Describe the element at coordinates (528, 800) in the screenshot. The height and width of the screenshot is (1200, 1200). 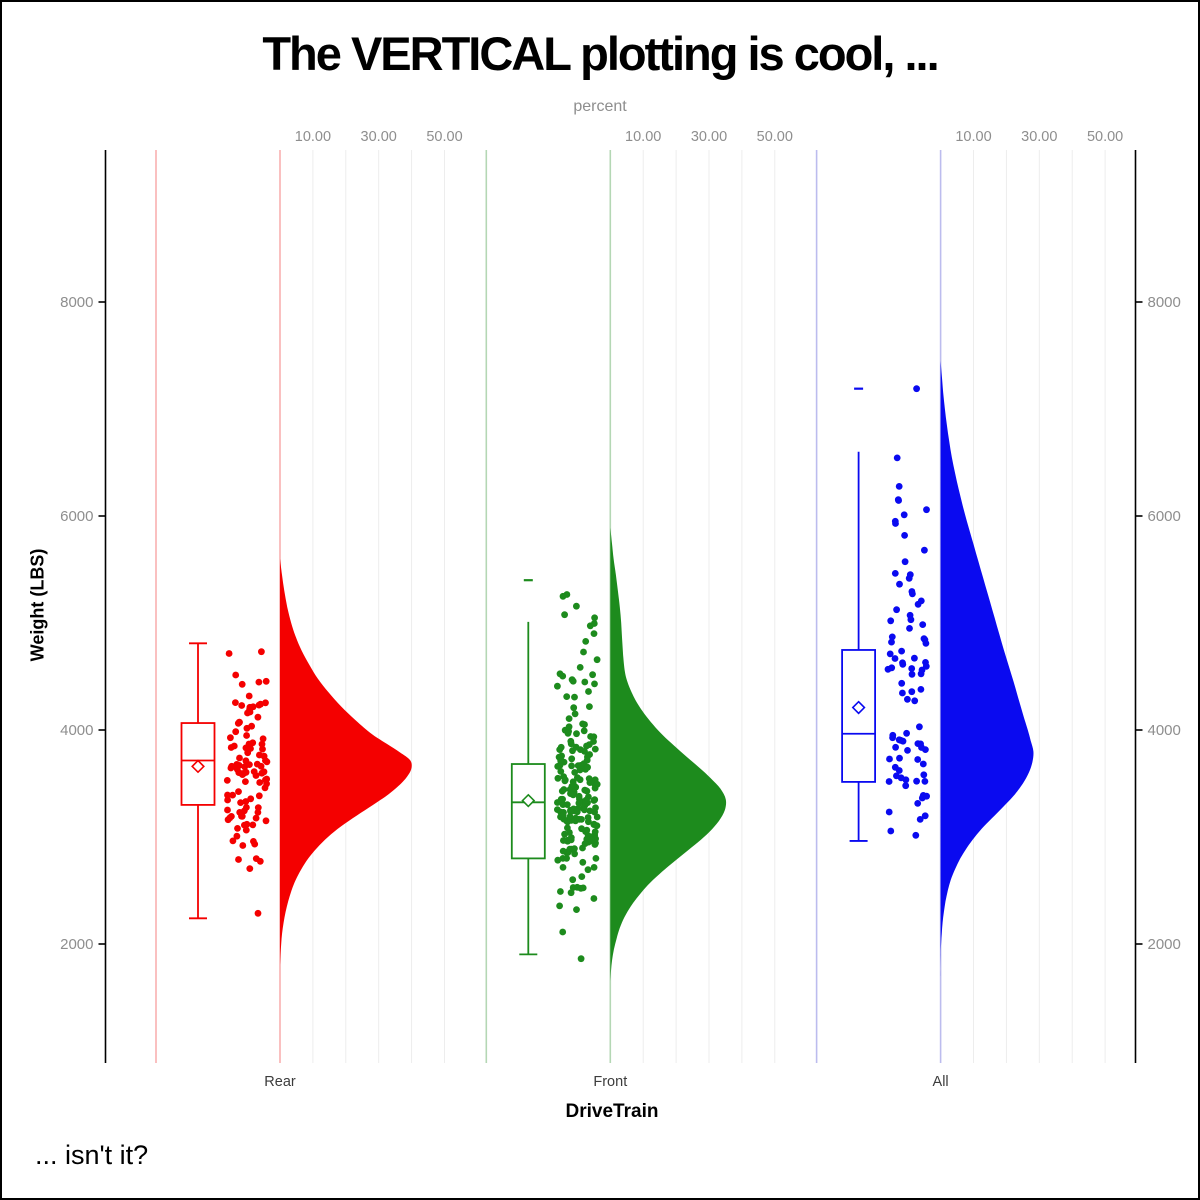
I see `mean-diamond-front` at that location.